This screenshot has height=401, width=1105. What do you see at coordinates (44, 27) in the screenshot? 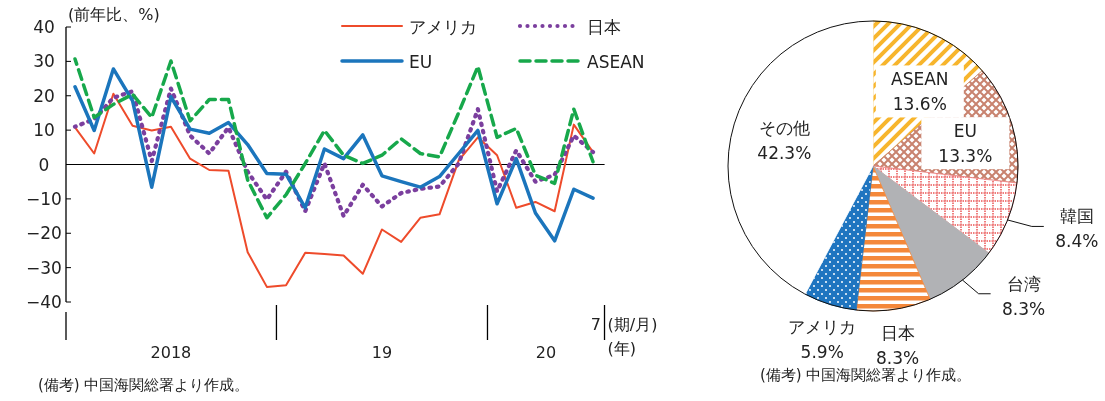
I see `y-tick-label: 40` at bounding box center [44, 27].